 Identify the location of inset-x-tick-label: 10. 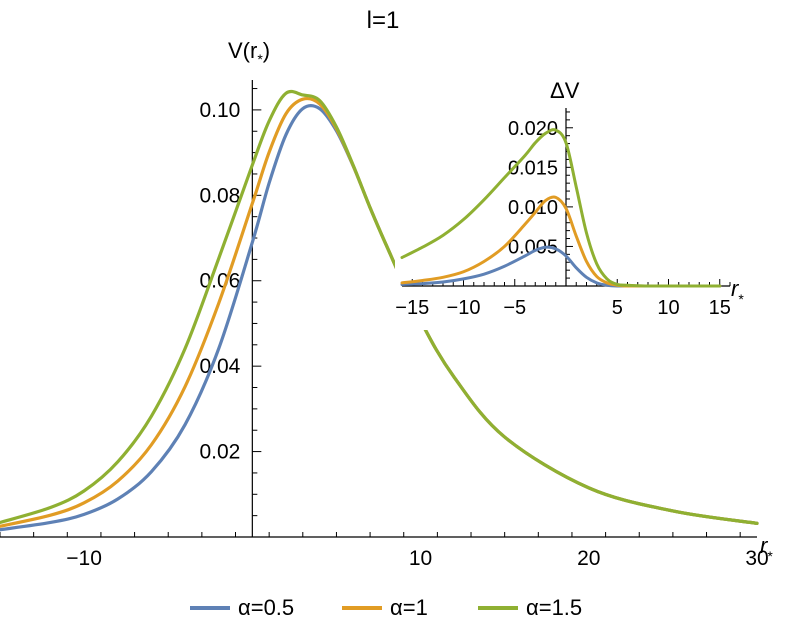
(668, 308).